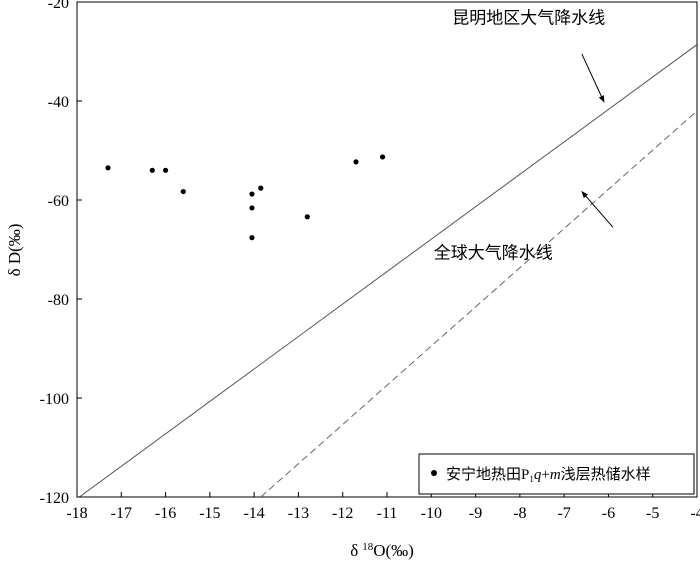 This screenshot has height=566, width=700. Describe the element at coordinates (695, 513) in the screenshot. I see `x-tick-label: -4` at that location.